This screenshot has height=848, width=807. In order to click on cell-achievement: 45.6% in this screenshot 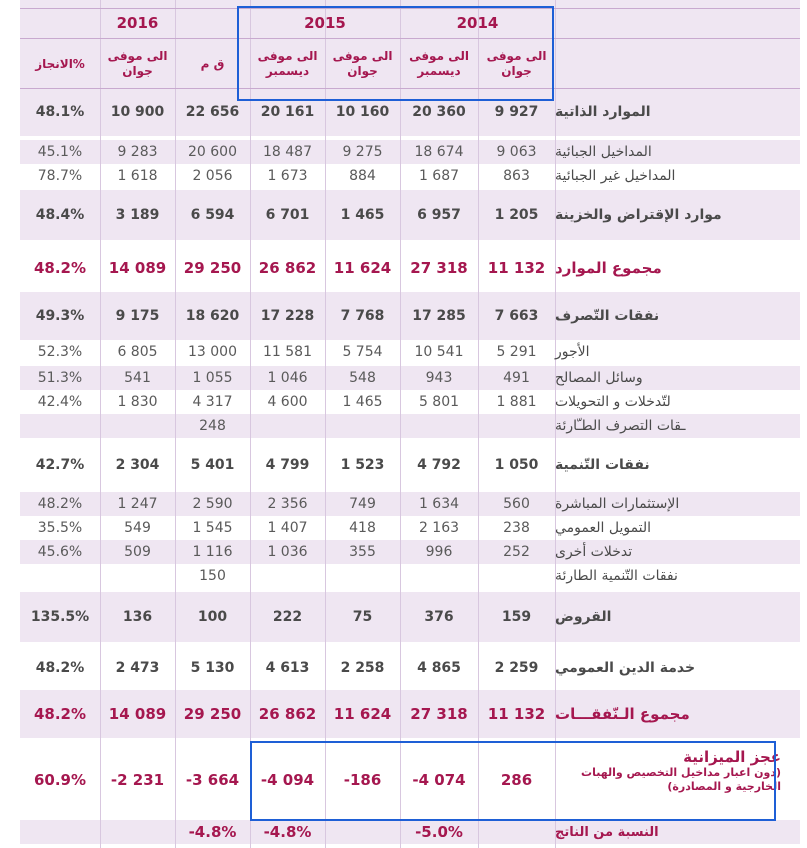, I will do `click(60, 552)`.